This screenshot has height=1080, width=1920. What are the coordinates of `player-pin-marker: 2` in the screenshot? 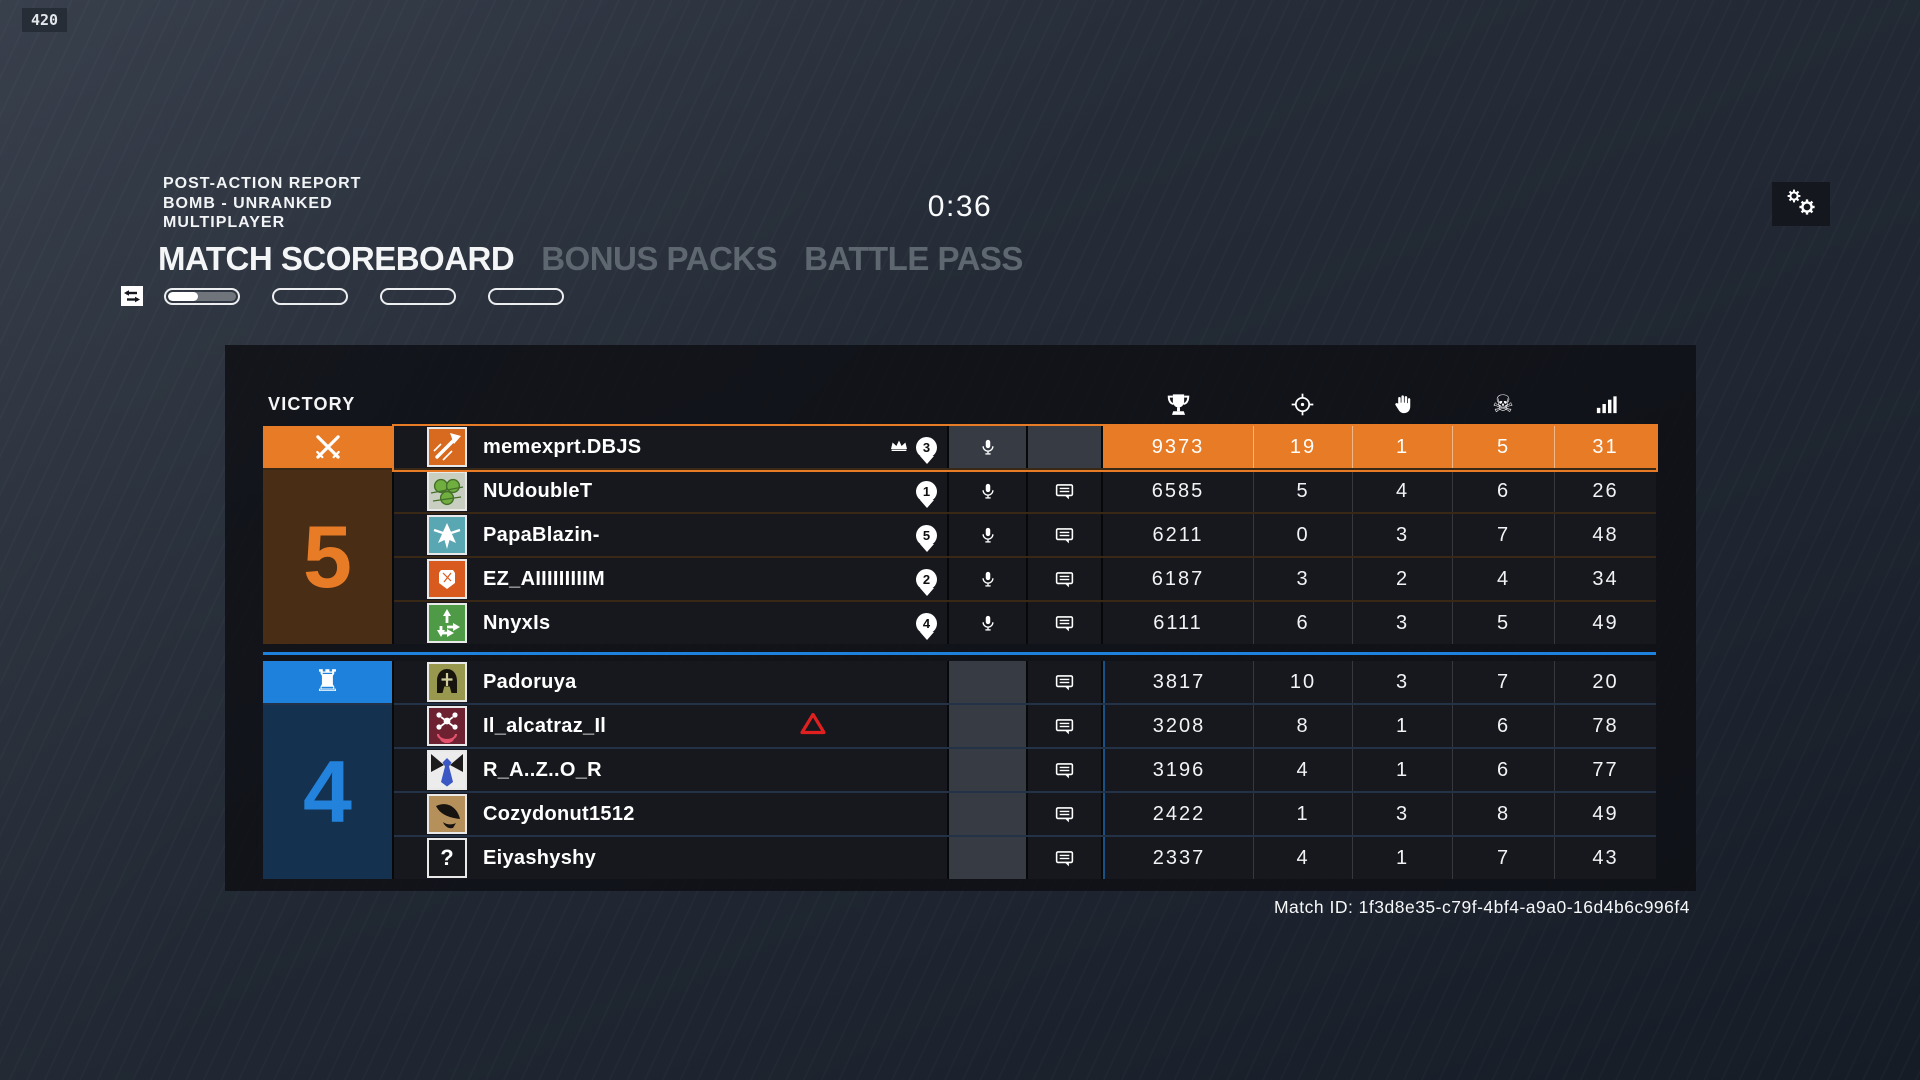 It's located at (926, 579).